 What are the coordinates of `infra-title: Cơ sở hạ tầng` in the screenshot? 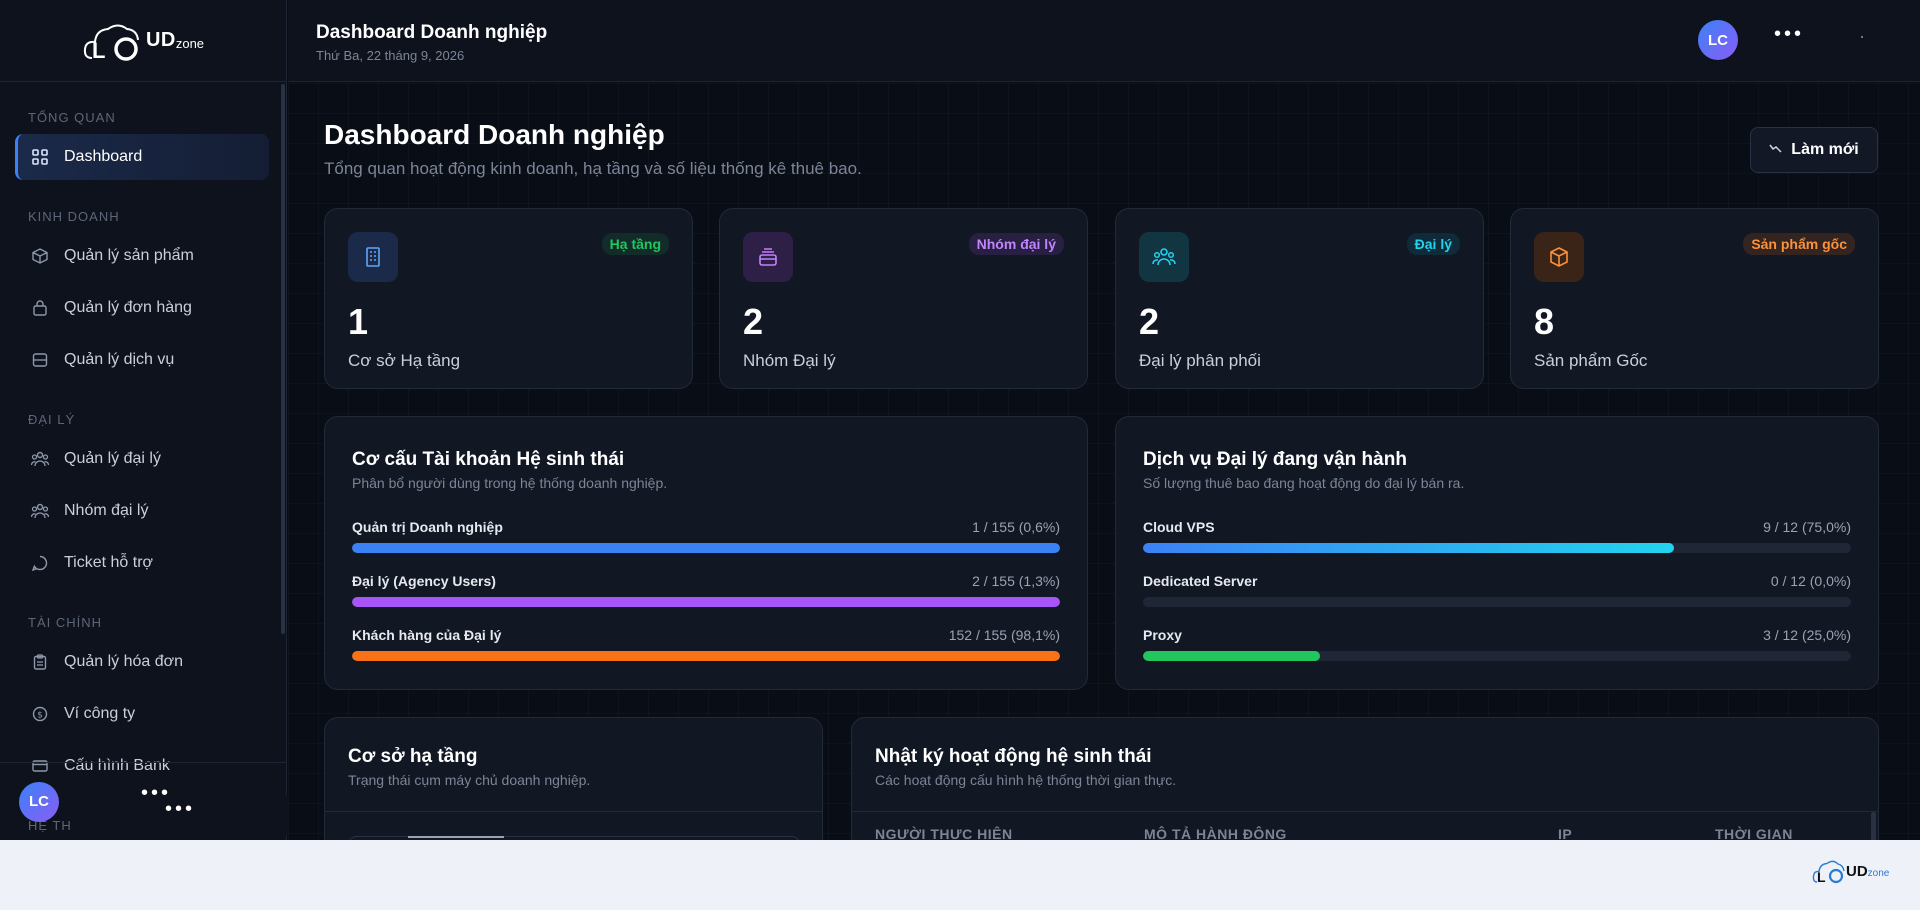 It's located at (413, 756).